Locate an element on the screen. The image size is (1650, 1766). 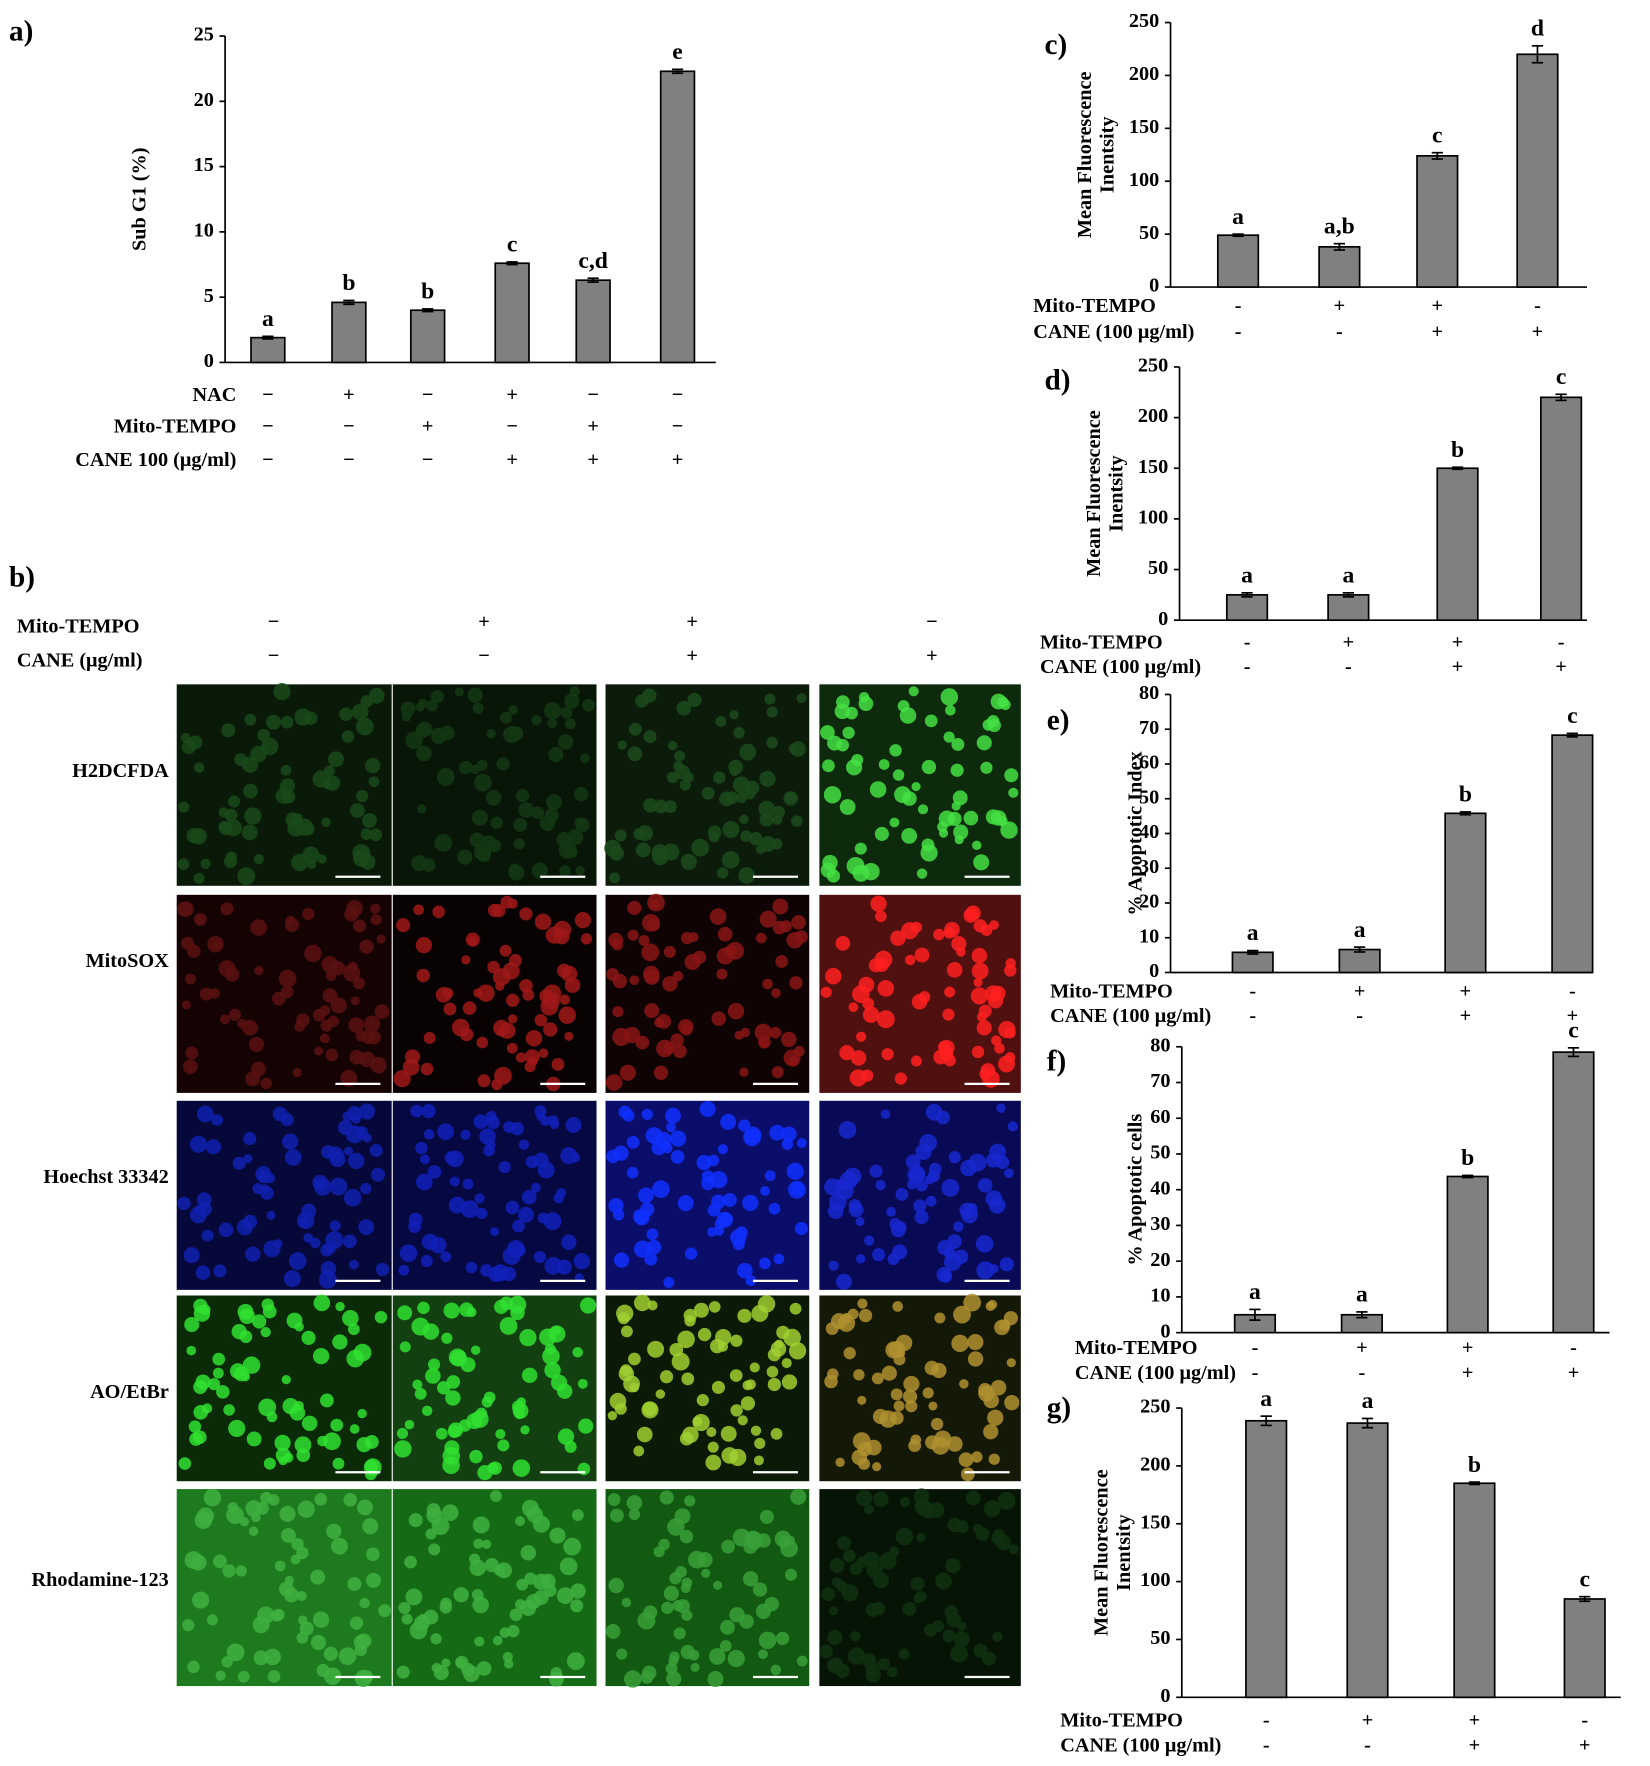
treatment-sign: - is located at coordinates (1247, 667).